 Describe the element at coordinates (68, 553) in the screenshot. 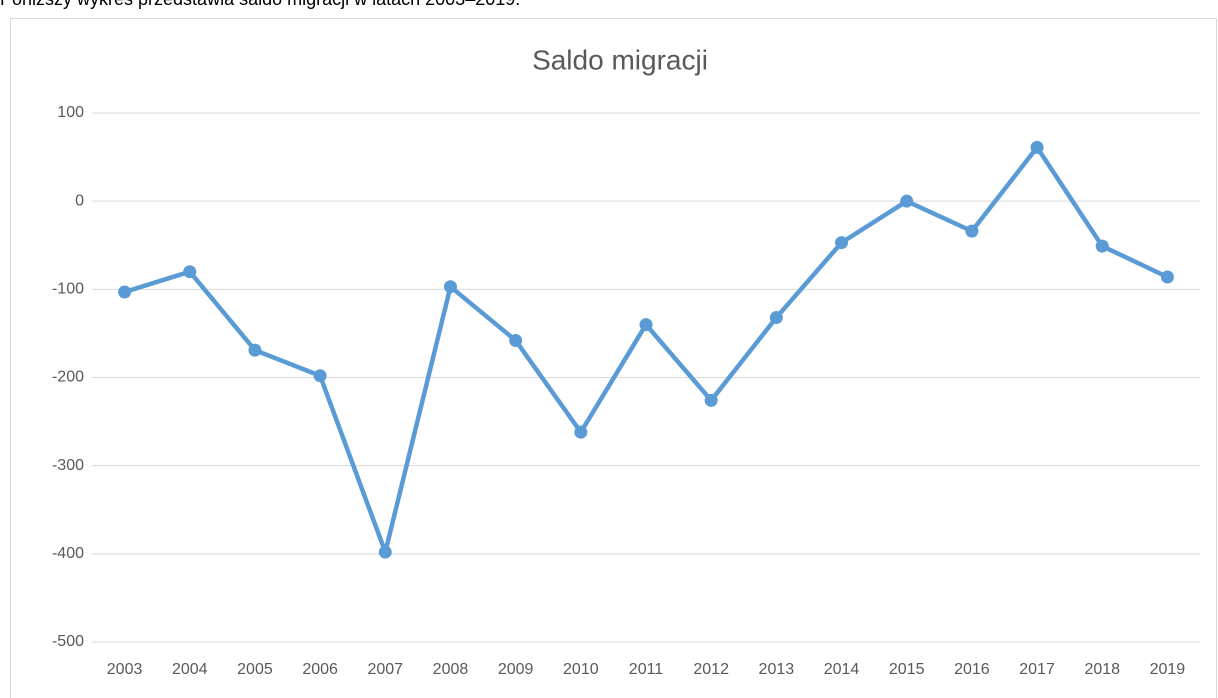

I see `y-tick-label: -400` at that location.